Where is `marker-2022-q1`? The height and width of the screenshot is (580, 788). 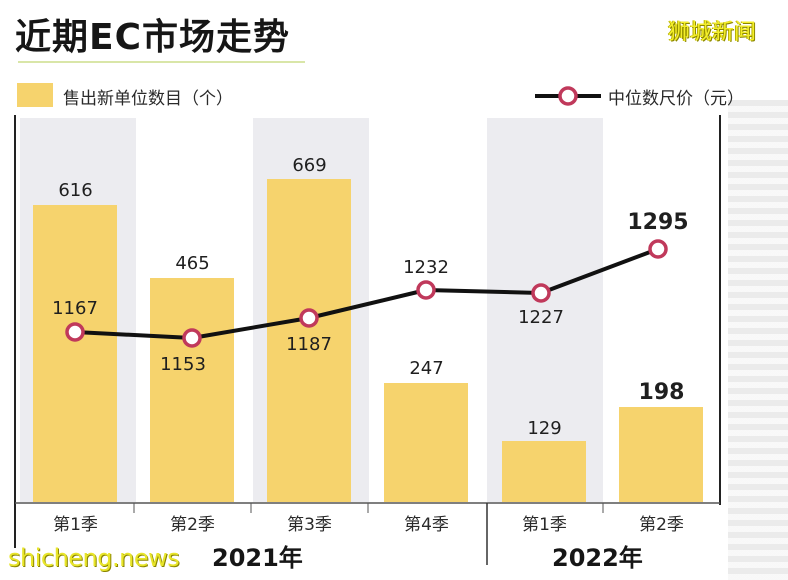 marker-2022-q1 is located at coordinates (541, 293).